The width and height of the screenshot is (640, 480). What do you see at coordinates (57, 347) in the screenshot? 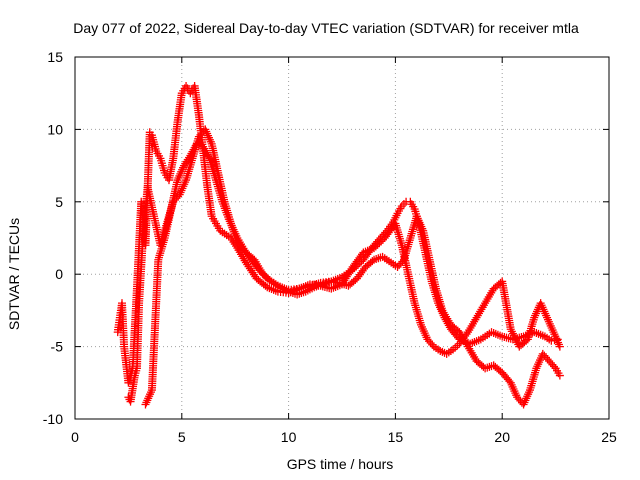
I see `y-tick-label: -5` at bounding box center [57, 347].